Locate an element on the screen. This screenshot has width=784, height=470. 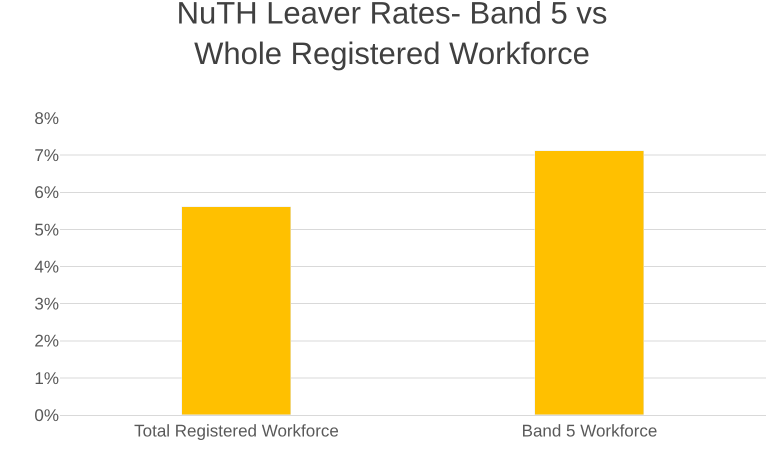
y-tick-label: 2% is located at coordinates (46, 341).